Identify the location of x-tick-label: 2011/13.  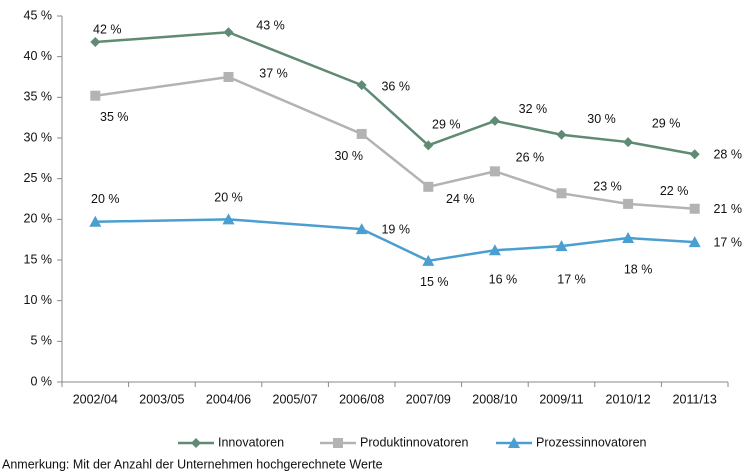
(695, 399).